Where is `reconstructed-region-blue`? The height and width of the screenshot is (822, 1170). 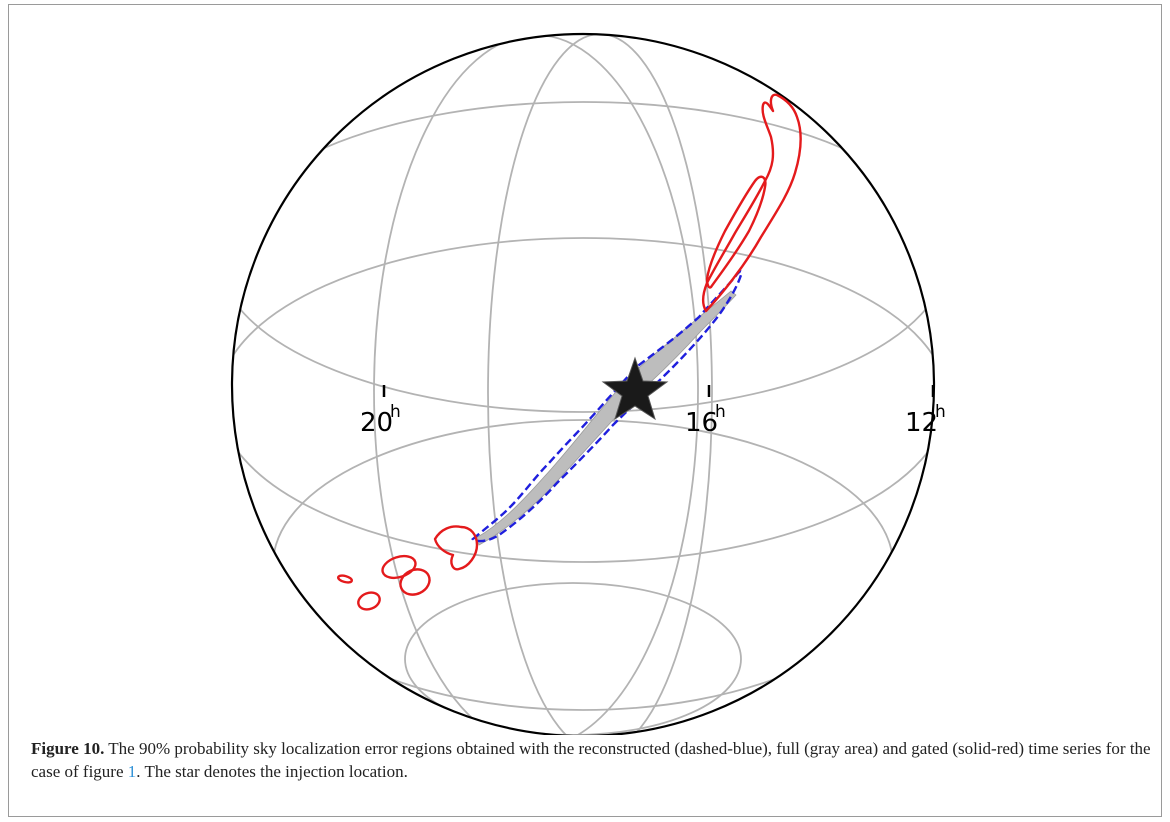
reconstructed-region-blue is located at coordinates (607, 406).